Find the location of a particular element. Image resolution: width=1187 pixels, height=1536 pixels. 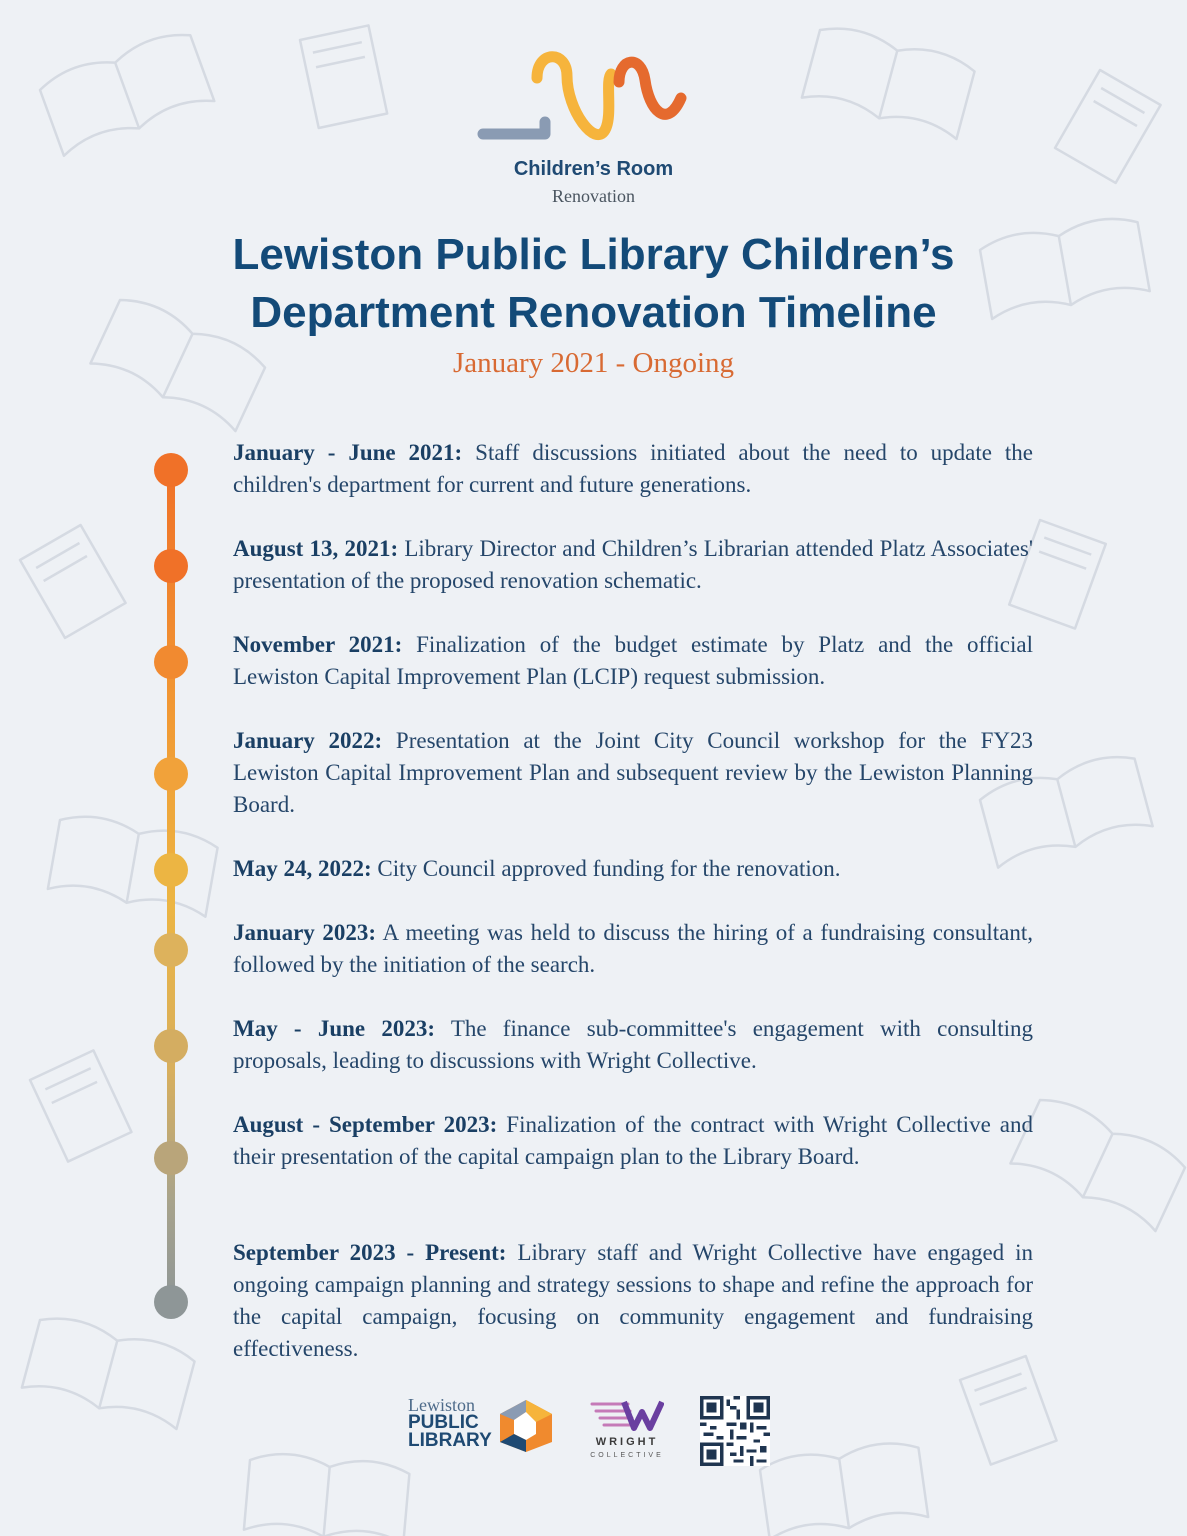

entry-date: January 2022: is located at coordinates (308, 740).